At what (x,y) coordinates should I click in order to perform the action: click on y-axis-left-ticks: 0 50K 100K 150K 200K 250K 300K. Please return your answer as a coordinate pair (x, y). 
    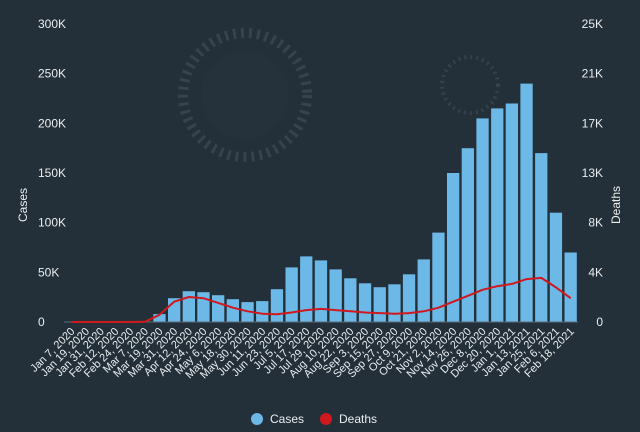
    Looking at the image, I should click on (52, 173).